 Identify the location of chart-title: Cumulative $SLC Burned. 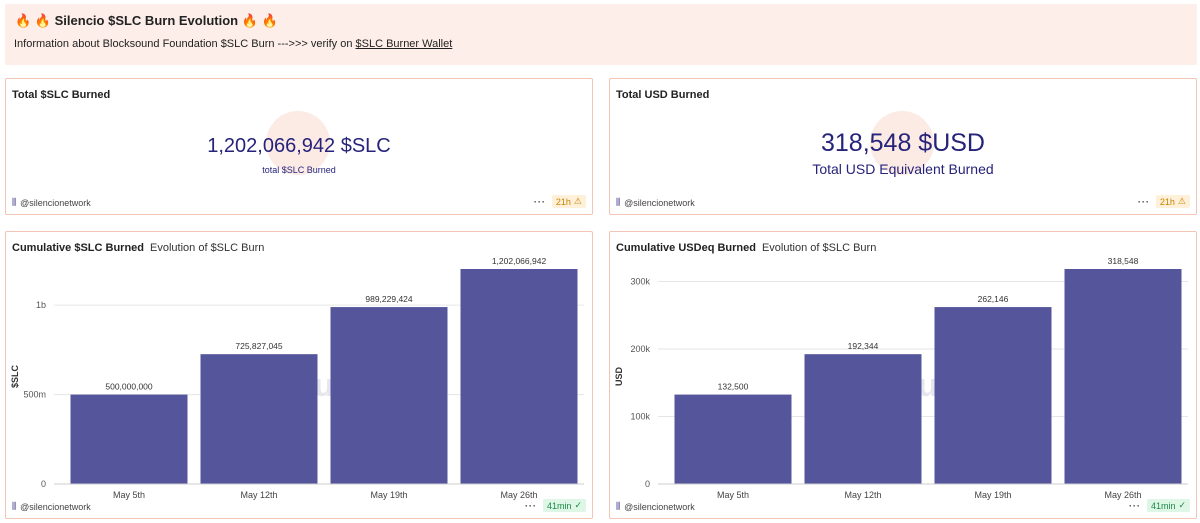
(78, 248).